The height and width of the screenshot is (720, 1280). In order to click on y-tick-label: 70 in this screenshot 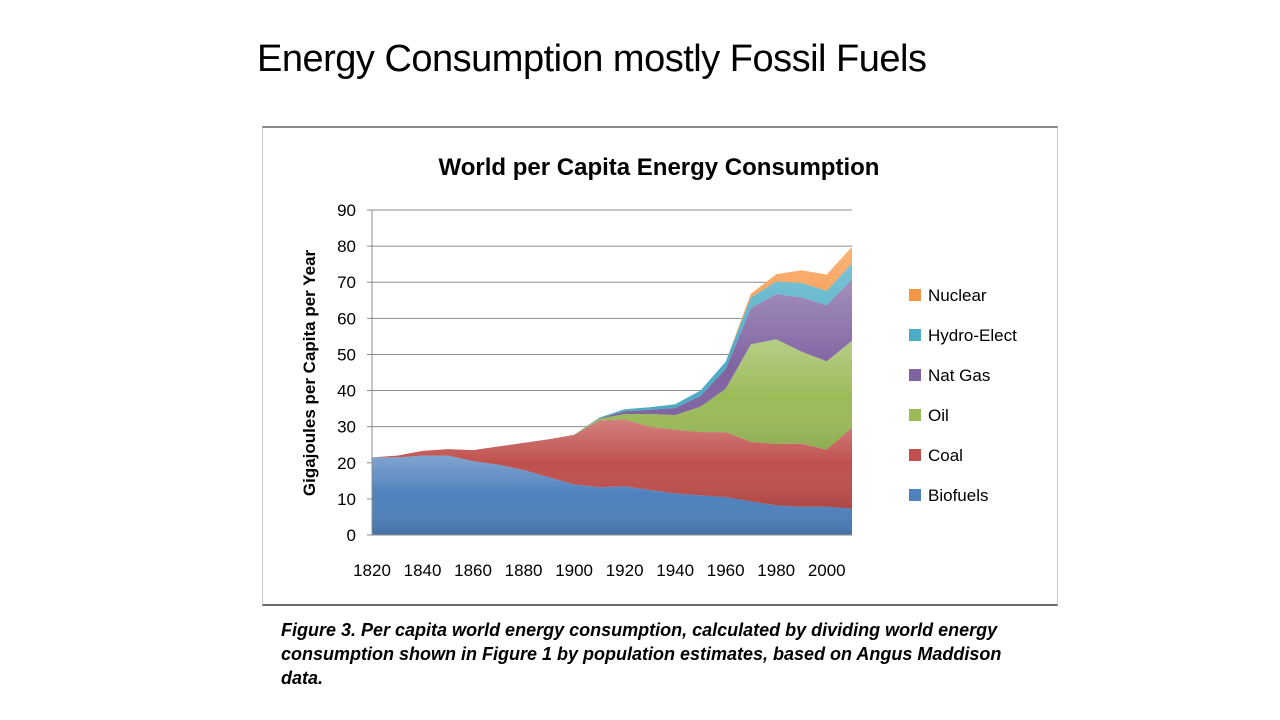, I will do `click(346, 282)`.